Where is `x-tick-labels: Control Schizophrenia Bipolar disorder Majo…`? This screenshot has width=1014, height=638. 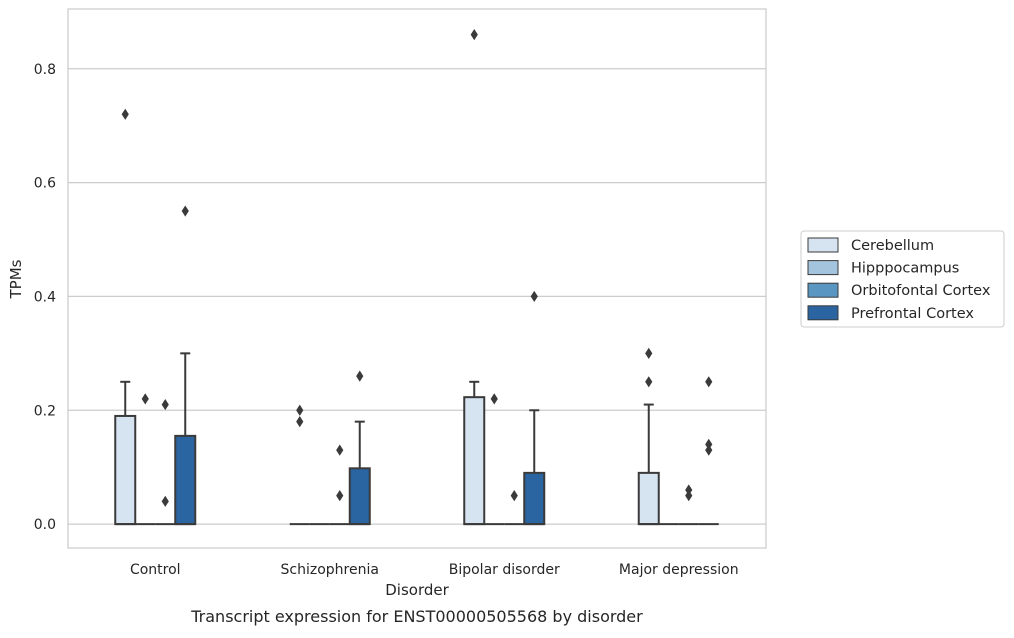 x-tick-labels: Control Schizophrenia Bipolar disorder Majo… is located at coordinates (434, 570).